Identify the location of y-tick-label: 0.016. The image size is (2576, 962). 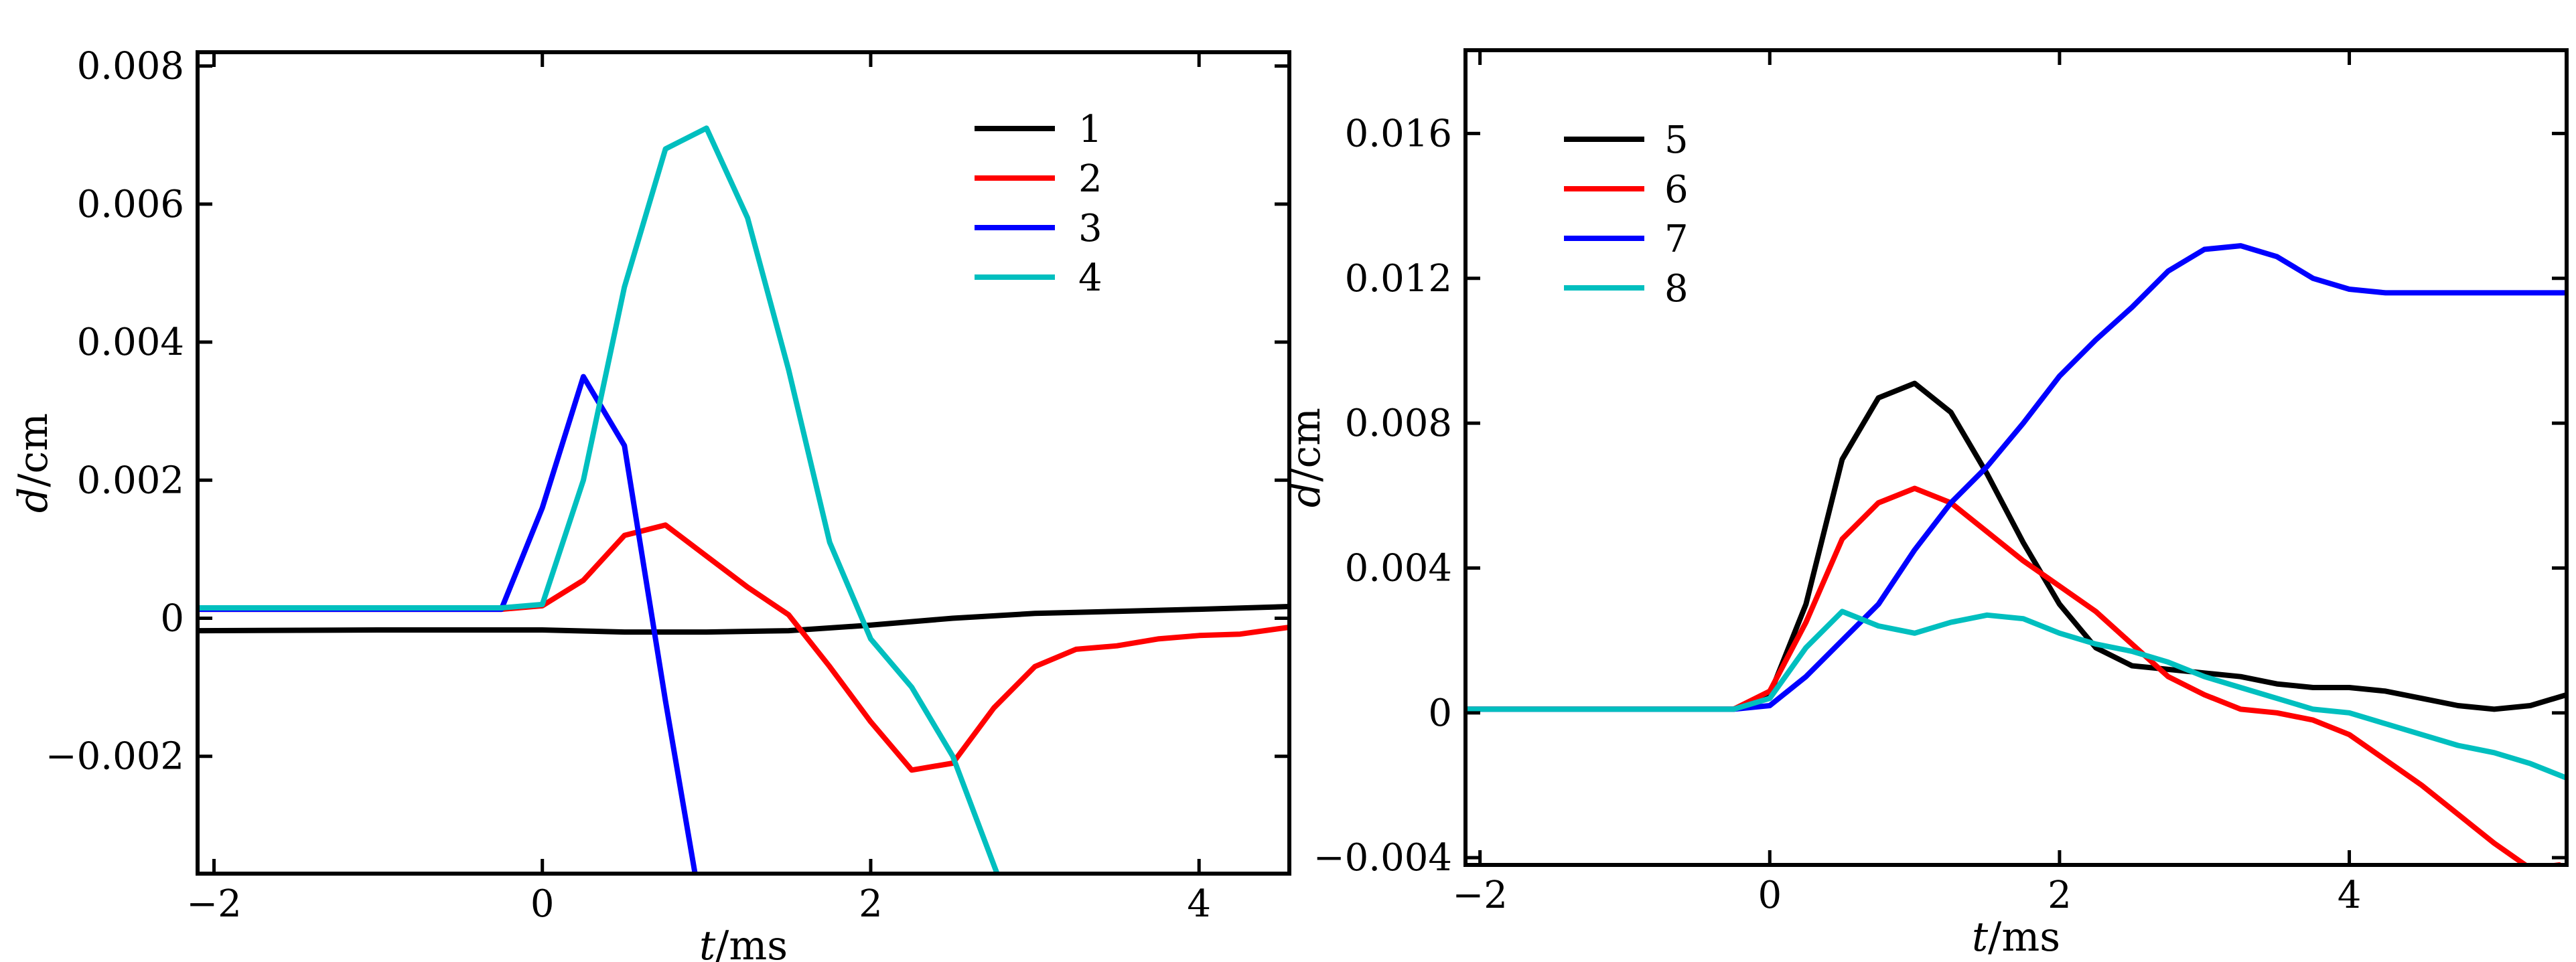
(1398, 133).